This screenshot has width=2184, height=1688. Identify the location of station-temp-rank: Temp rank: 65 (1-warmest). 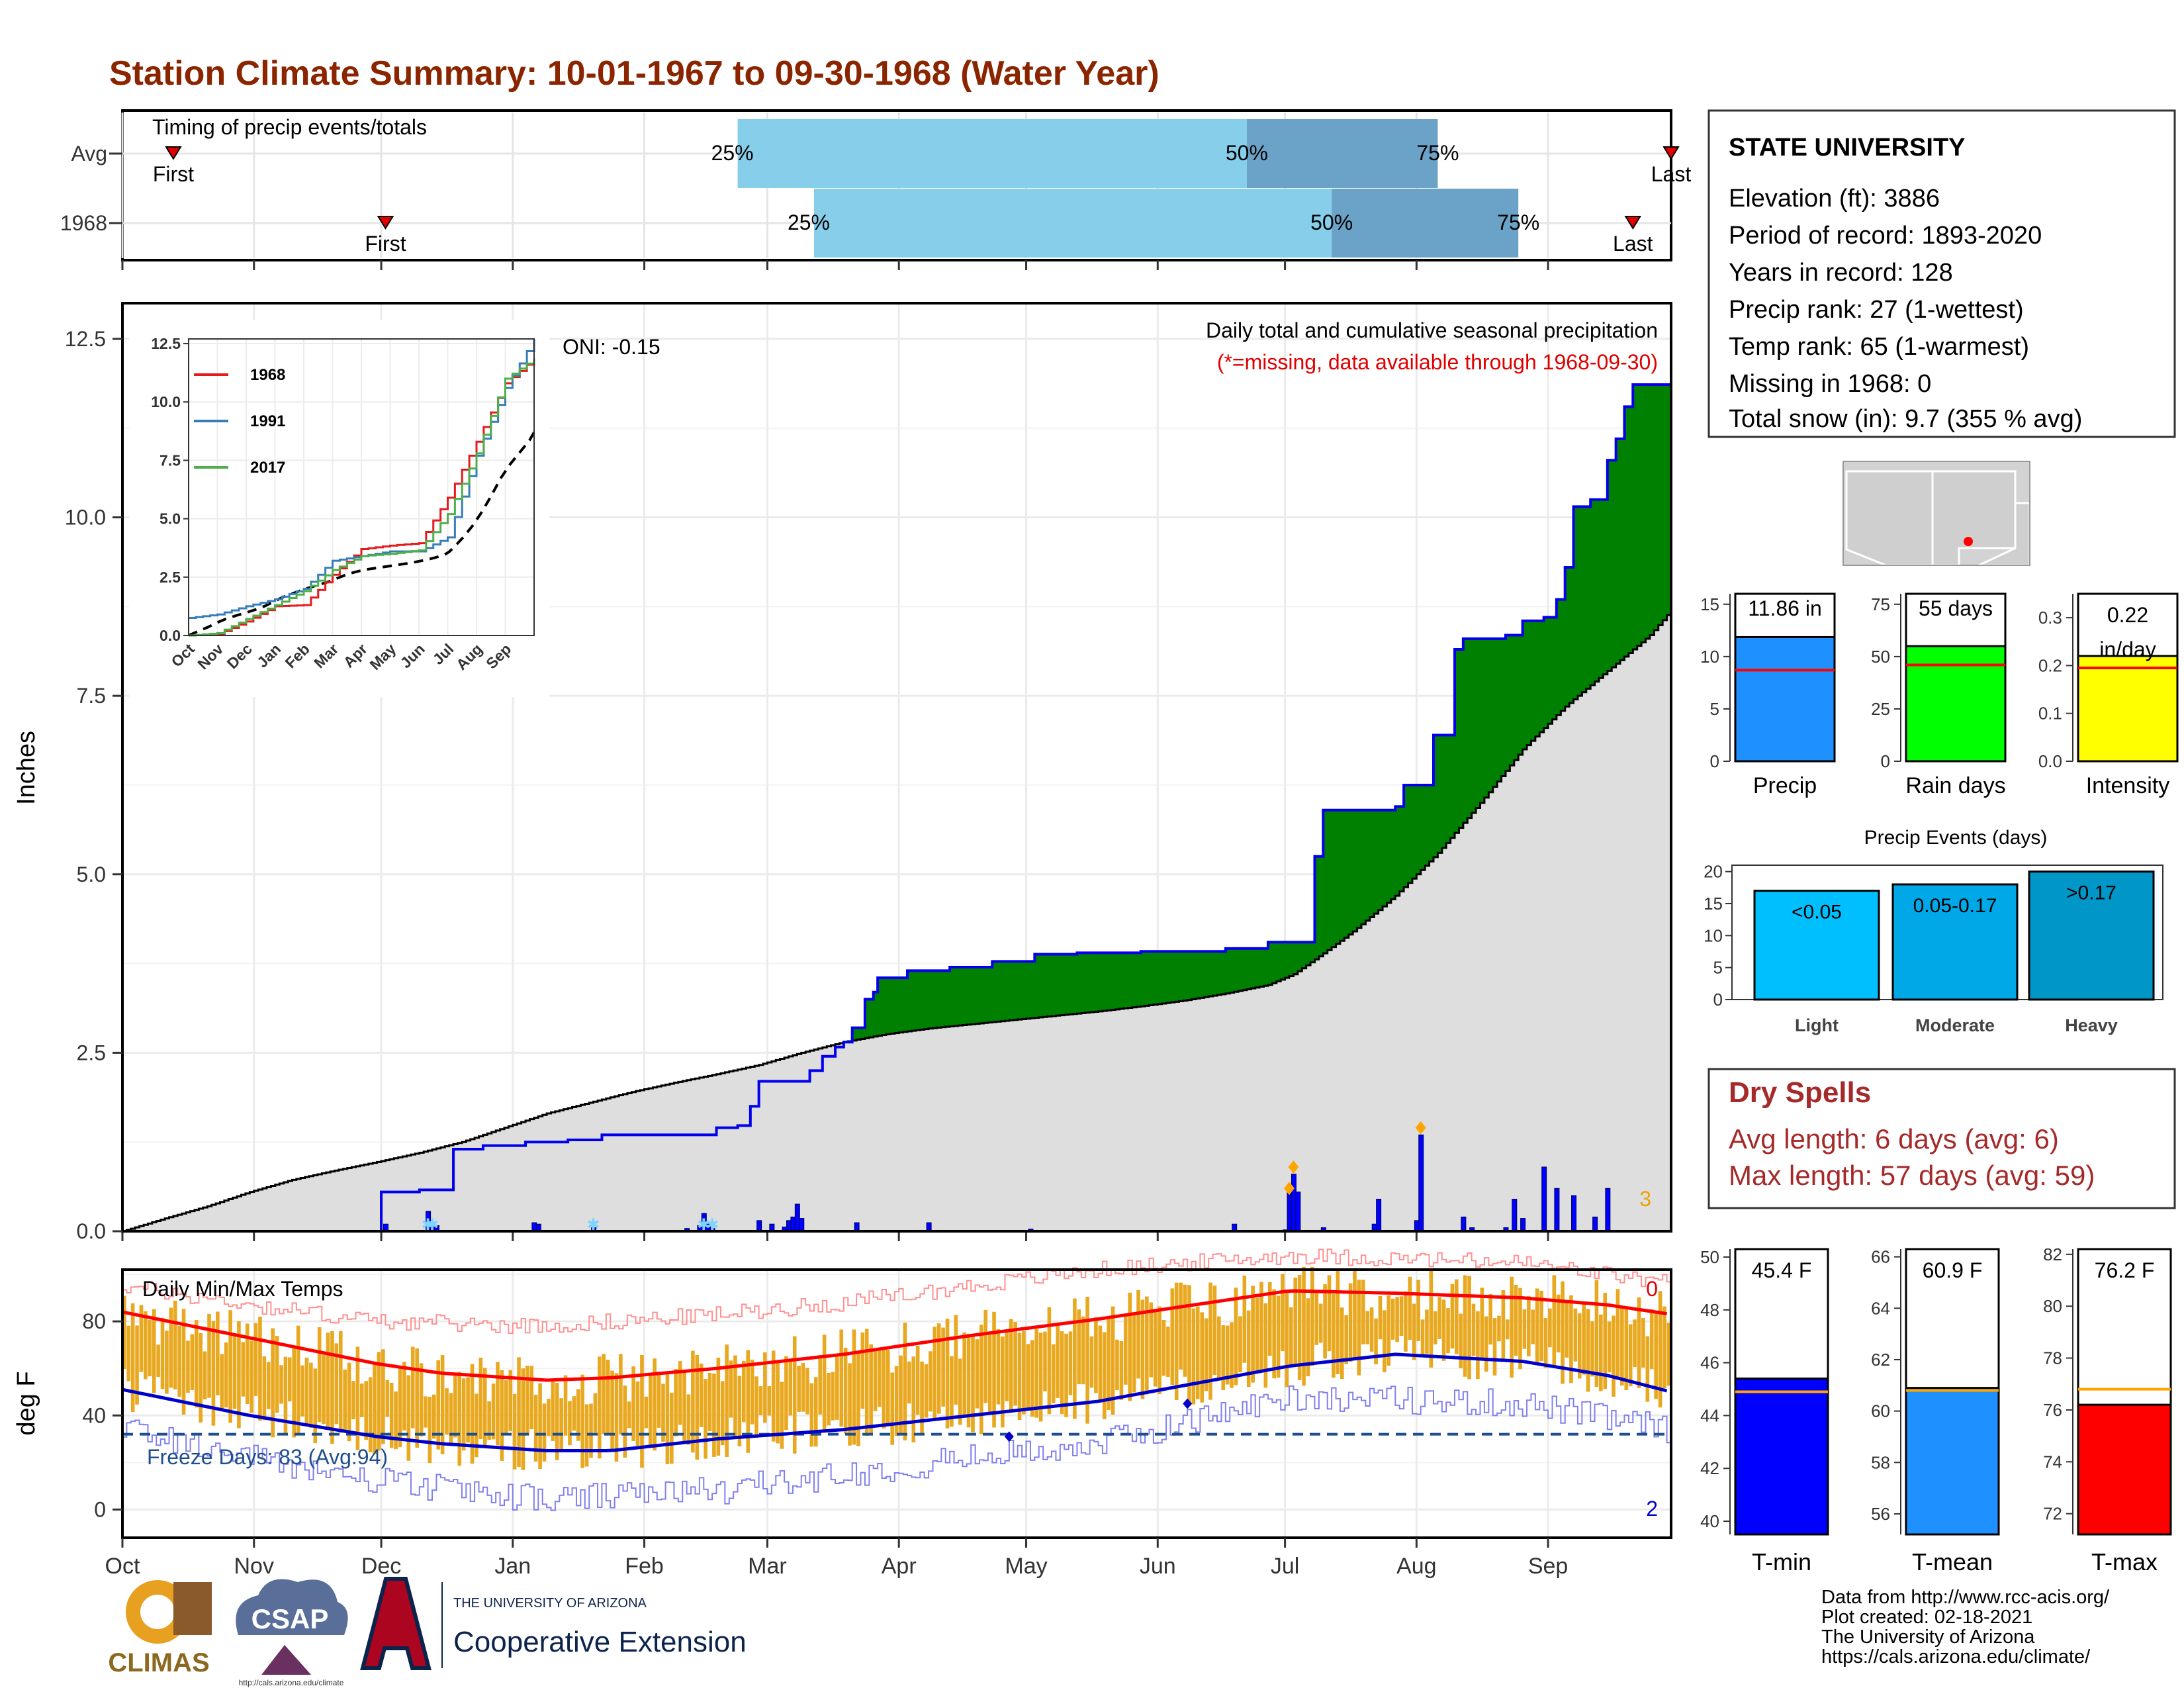
(1879, 347).